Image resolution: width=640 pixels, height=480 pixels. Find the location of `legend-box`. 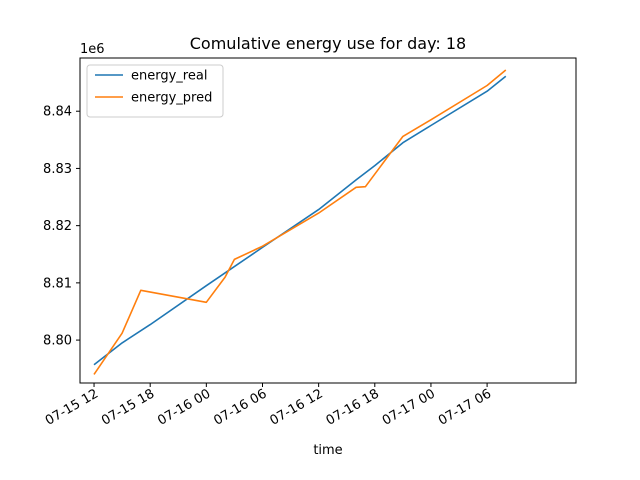

legend-box is located at coordinates (155, 91).